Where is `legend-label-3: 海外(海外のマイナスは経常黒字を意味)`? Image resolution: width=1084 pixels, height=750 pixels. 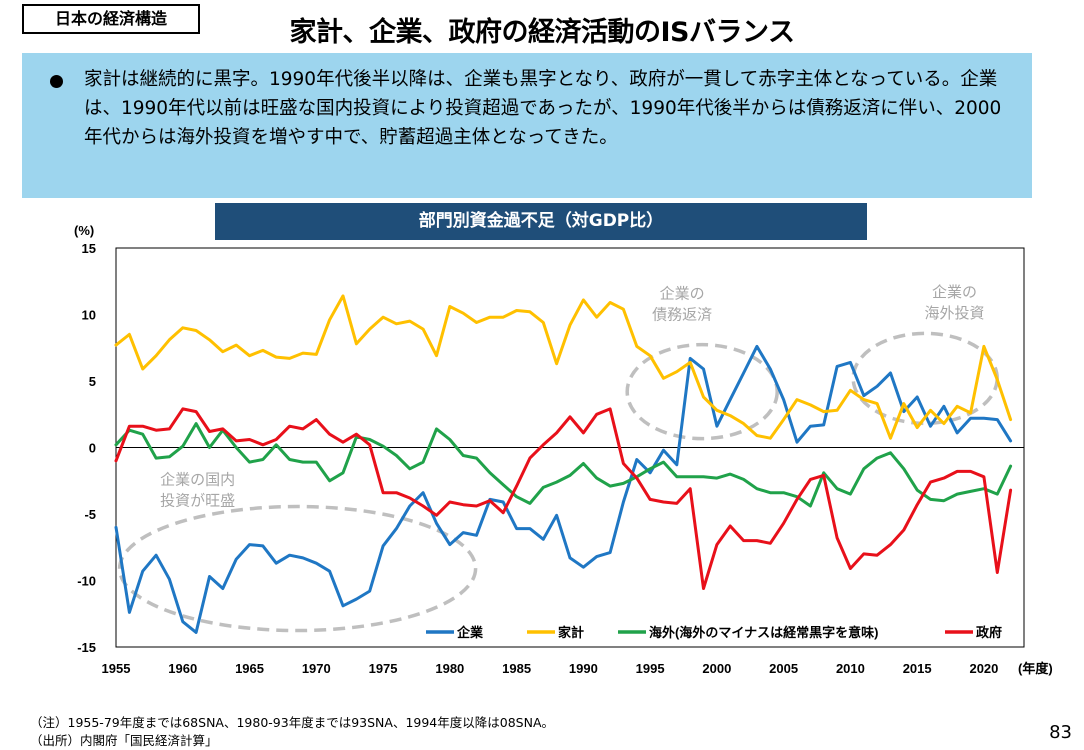
legend-label-3: 海外(海外のマイナスは経常黒字を意味) is located at coordinates (763, 632).